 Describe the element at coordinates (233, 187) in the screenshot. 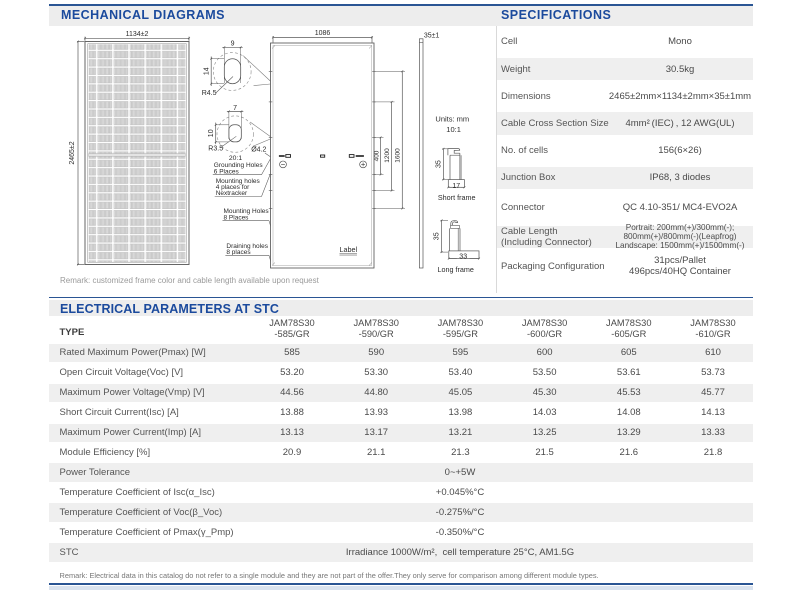

I see `svg-text: 4 places for` at that location.